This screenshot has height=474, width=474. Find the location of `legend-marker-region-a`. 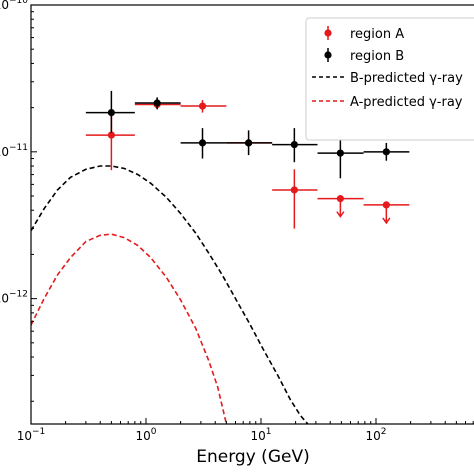

legend-marker-region-a is located at coordinates (328, 33).